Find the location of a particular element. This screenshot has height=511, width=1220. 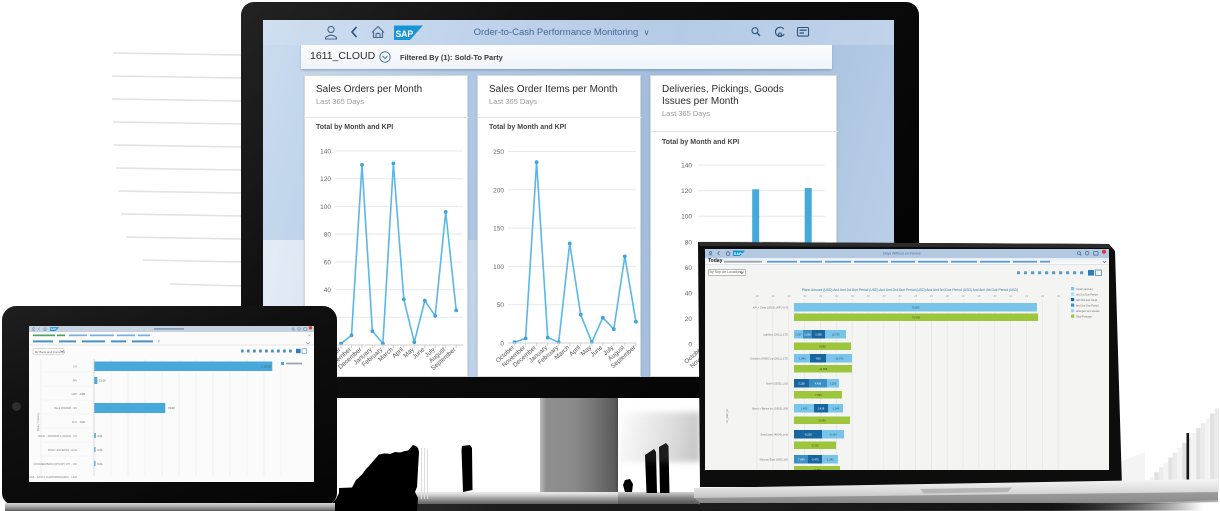

svg-text: JA_DEF_M is located at coordinates (727, 415).